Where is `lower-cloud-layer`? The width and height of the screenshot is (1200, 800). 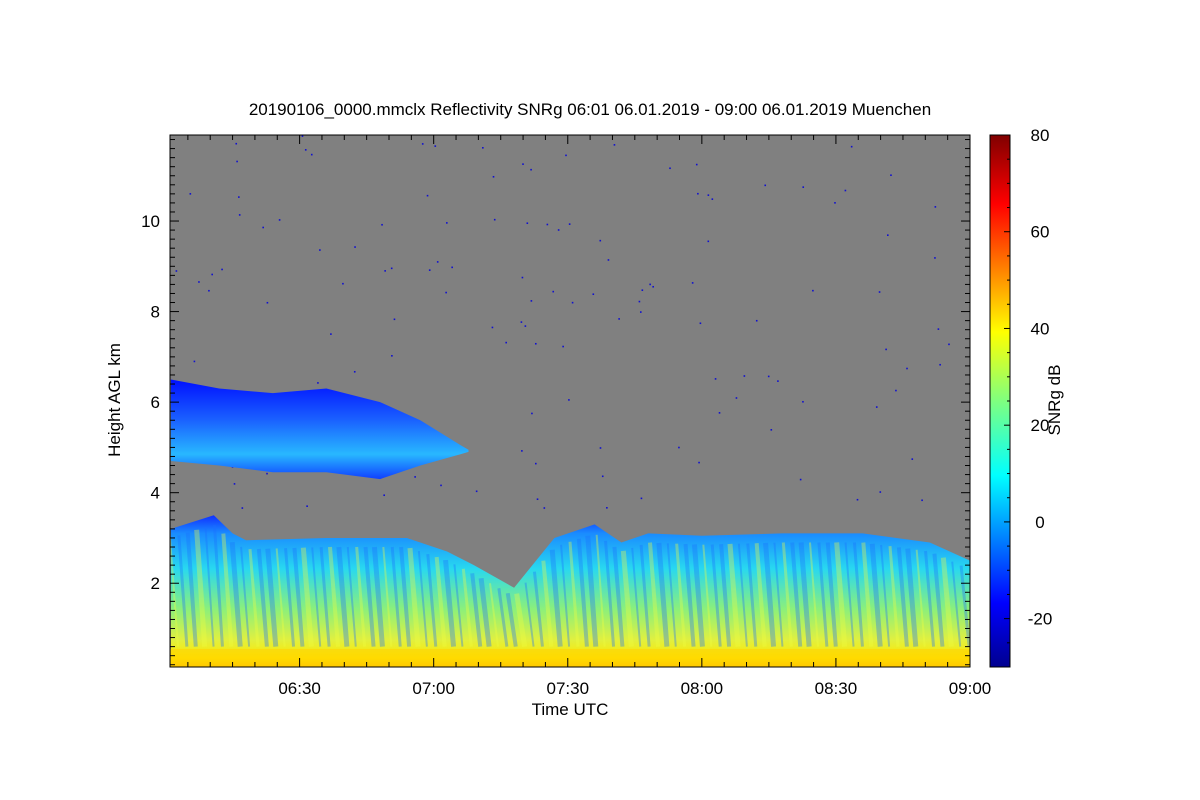 lower-cloud-layer is located at coordinates (570, 591).